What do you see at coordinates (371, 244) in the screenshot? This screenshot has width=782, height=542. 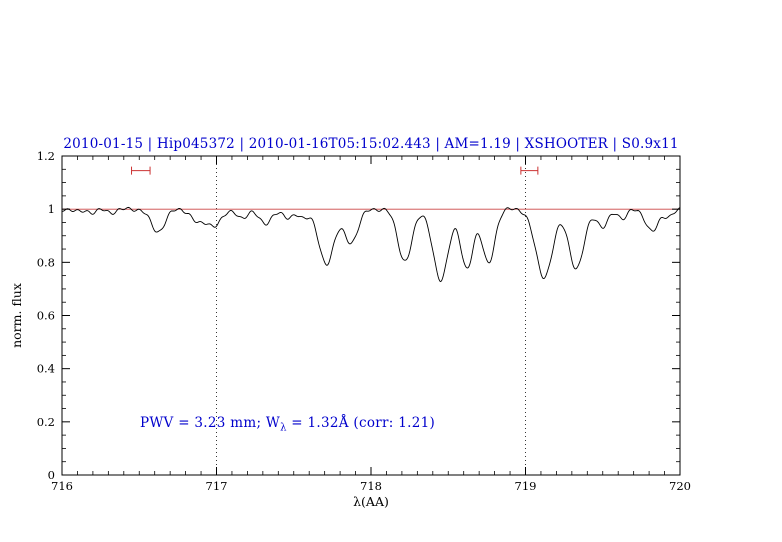 I see `spectrum-line` at bounding box center [371, 244].